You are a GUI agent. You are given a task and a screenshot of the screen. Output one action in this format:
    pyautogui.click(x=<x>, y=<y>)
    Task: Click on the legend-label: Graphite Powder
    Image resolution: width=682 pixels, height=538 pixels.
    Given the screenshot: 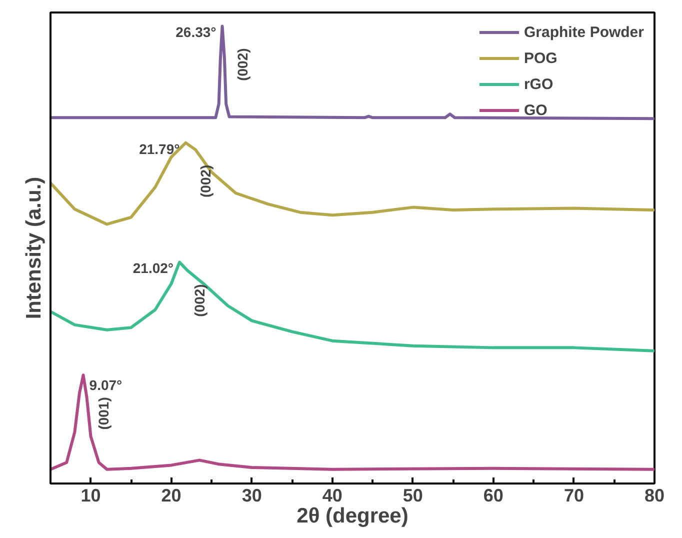 What is the action you would take?
    pyautogui.click(x=584, y=32)
    